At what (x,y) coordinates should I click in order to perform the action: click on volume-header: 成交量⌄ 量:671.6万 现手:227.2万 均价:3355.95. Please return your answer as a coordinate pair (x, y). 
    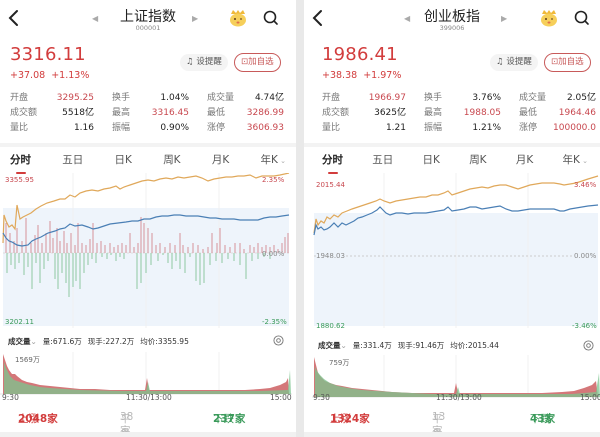
    Looking at the image, I should click on (98, 341).